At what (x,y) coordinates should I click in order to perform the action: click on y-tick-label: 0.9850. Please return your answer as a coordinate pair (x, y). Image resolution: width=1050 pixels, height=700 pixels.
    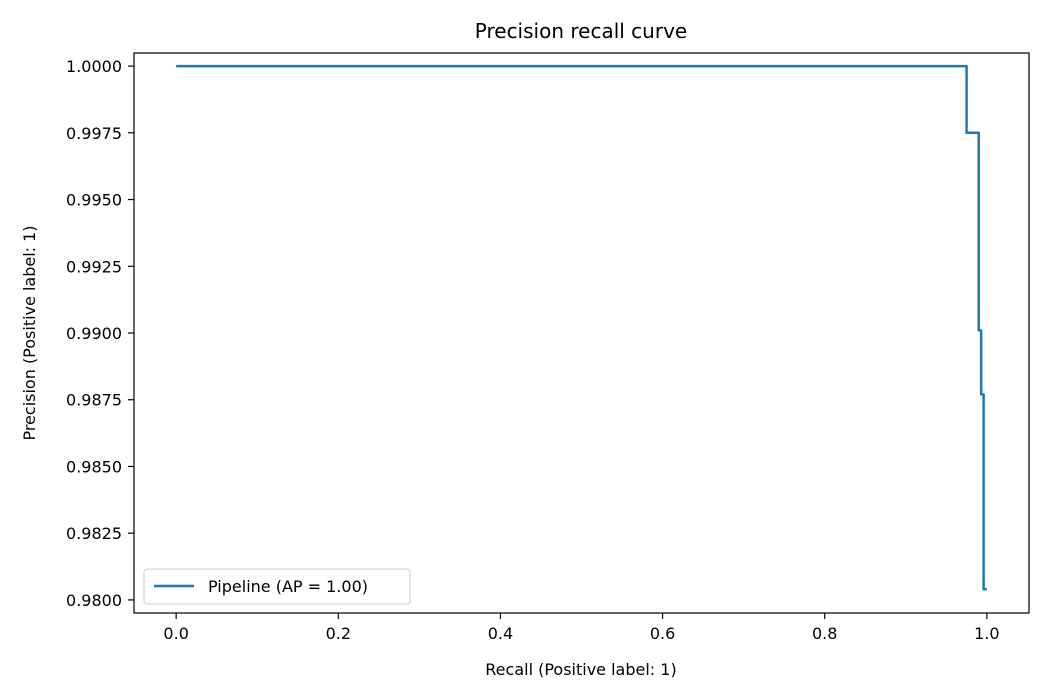
    Looking at the image, I should click on (94, 466).